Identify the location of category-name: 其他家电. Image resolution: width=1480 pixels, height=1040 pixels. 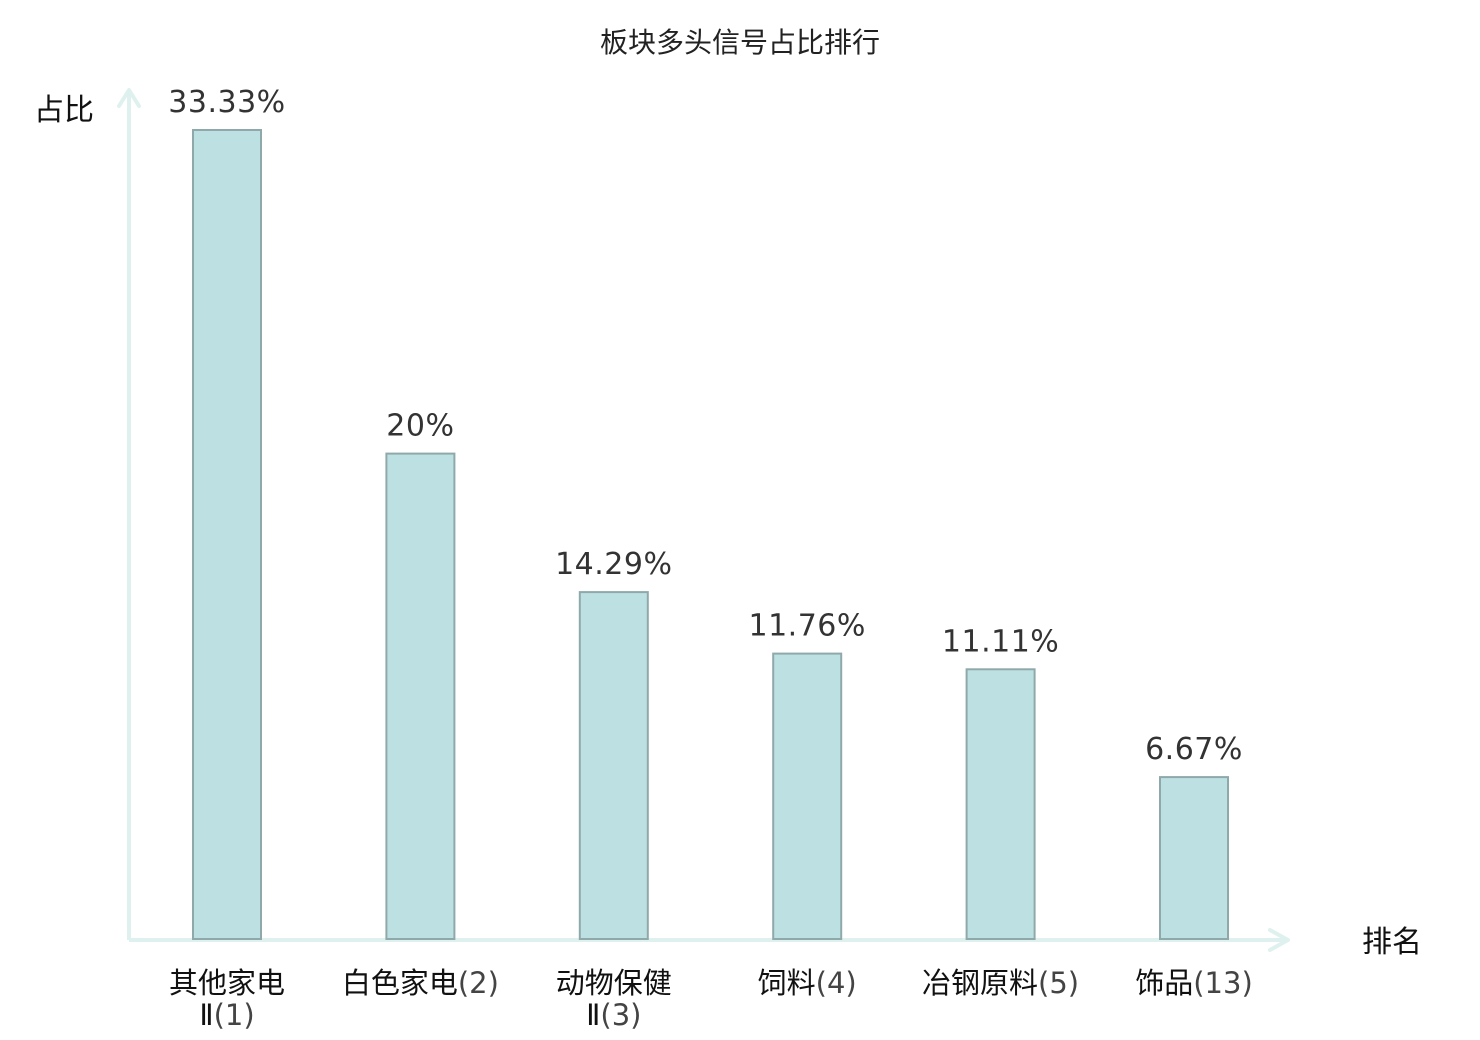
(227, 983).